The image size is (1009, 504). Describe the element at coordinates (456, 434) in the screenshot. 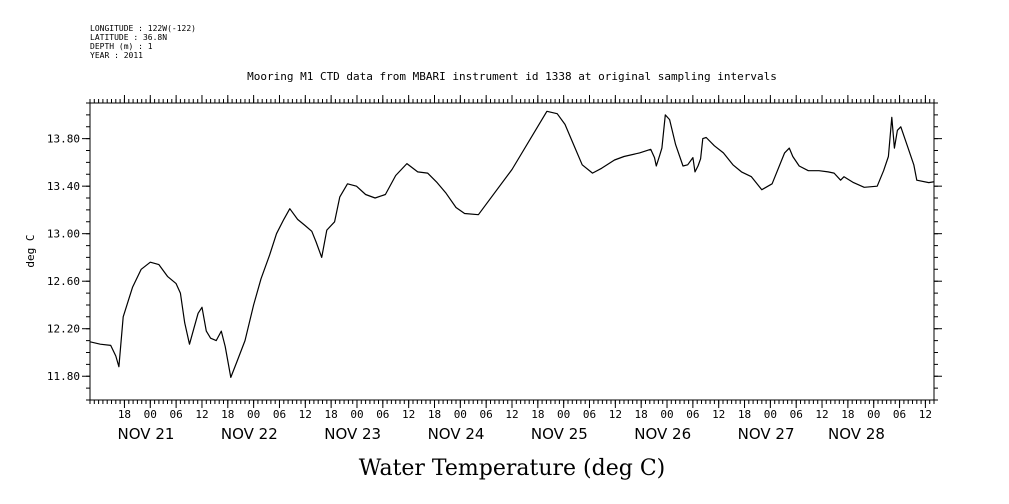

I see `x-day-label: NOV 24` at that location.